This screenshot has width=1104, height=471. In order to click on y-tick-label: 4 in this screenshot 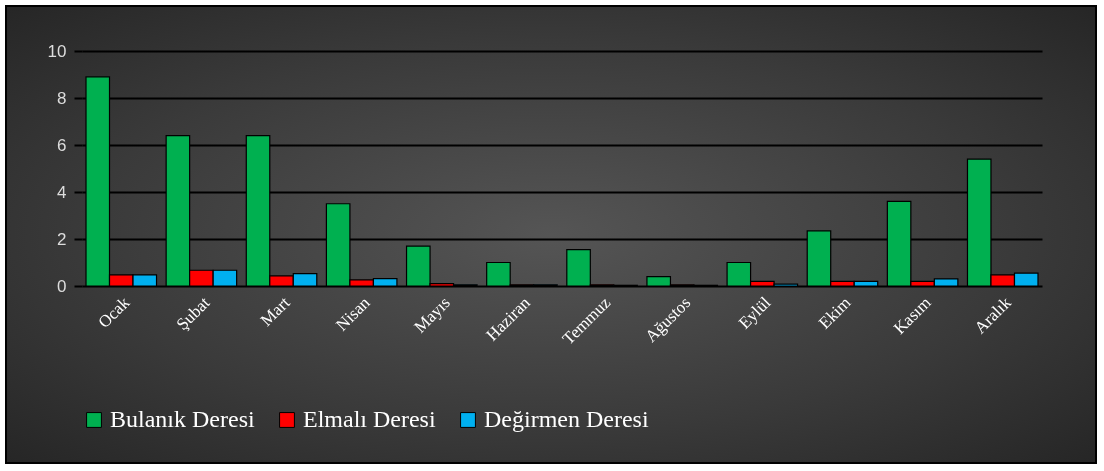, I will do `click(62, 192)`.